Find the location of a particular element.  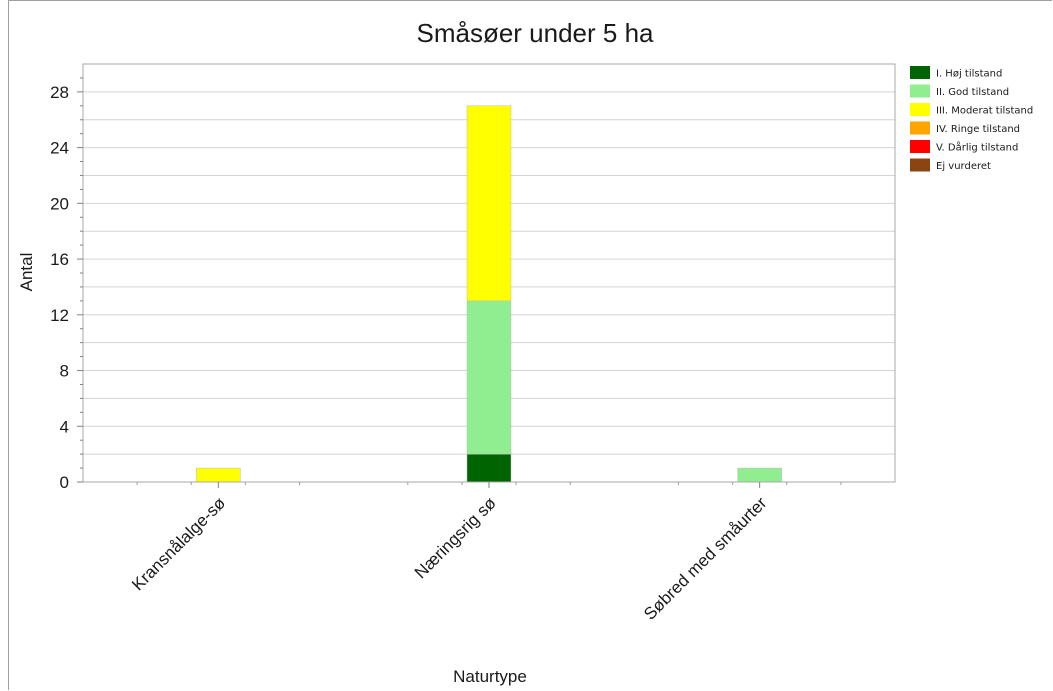

y-tick-label: 16 is located at coordinates (59, 259).